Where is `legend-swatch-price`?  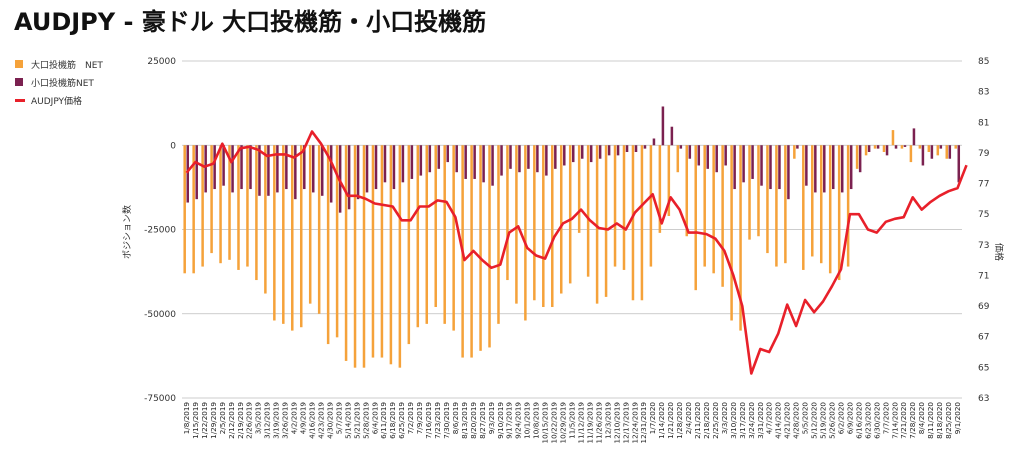 legend-swatch-price is located at coordinates (20, 100).